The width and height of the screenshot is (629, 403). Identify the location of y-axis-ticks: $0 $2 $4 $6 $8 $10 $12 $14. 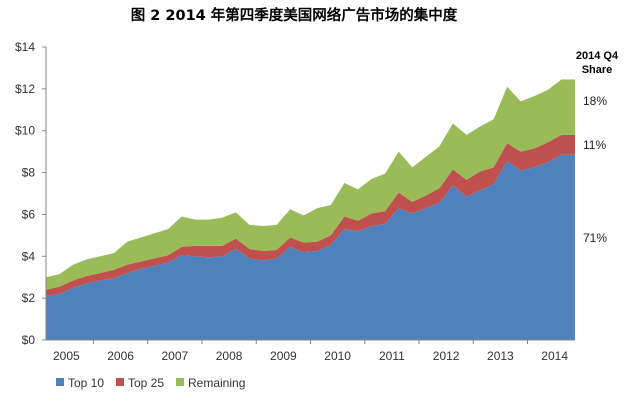
(30, 193).